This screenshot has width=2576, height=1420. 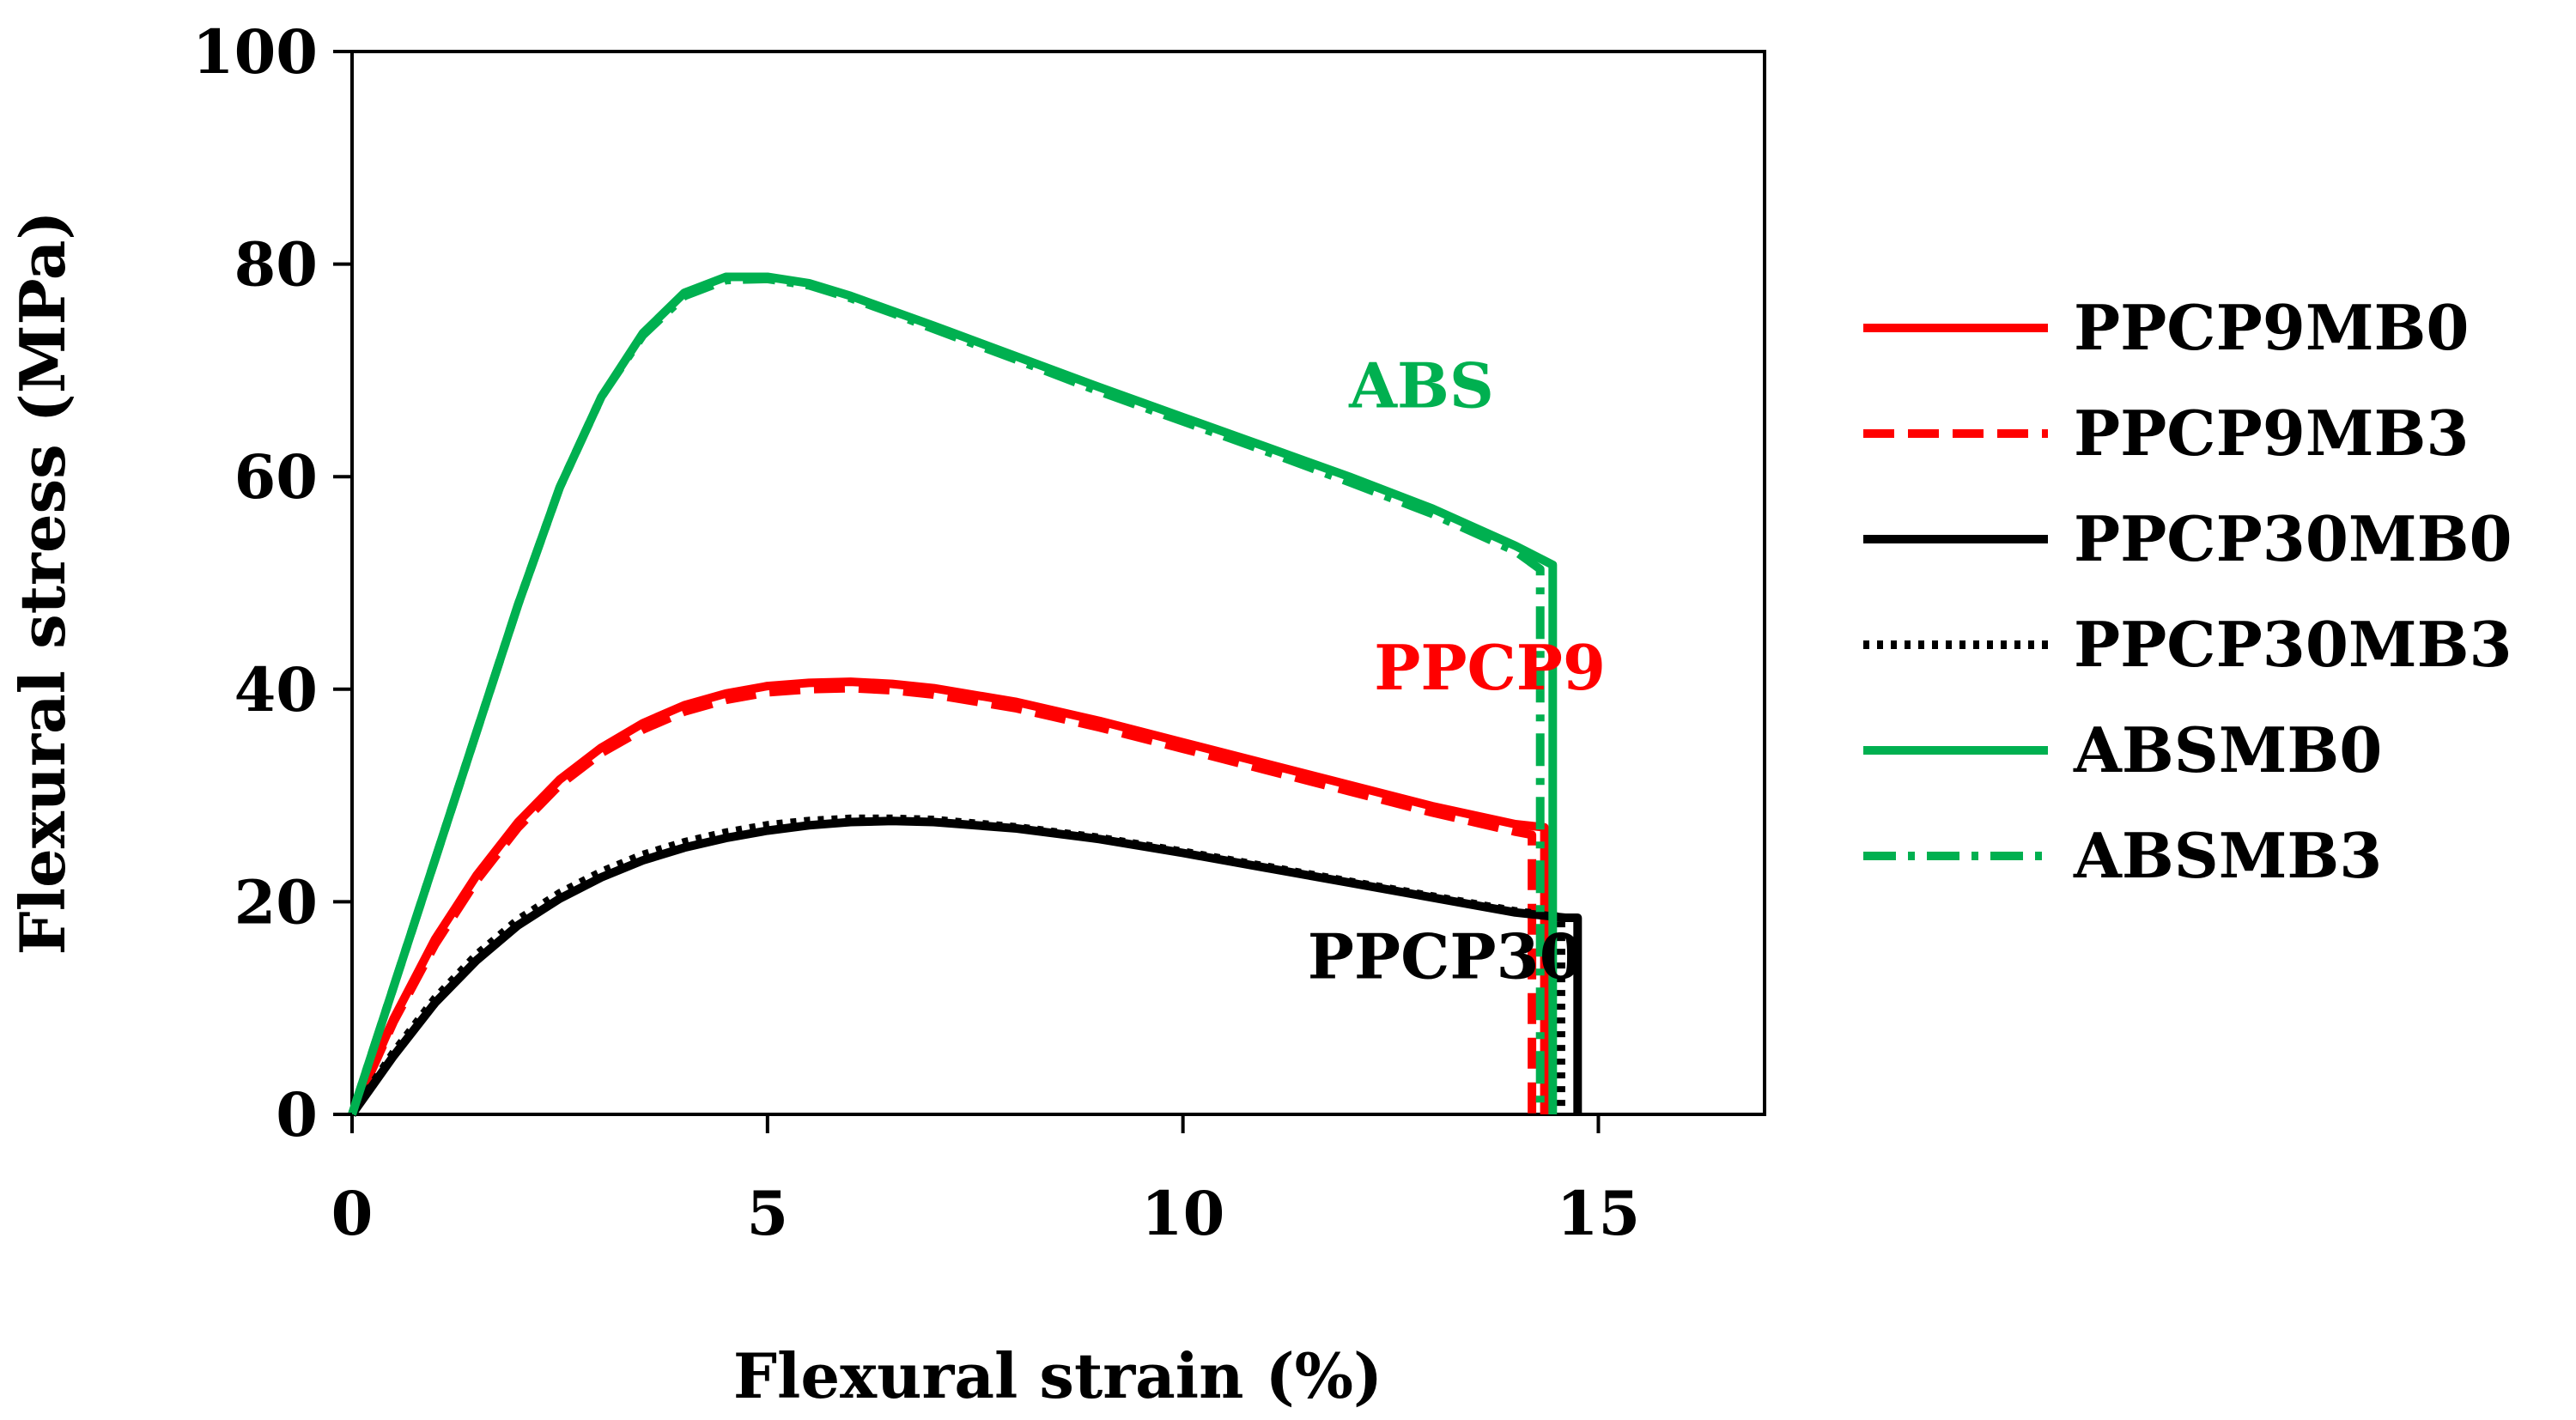 What do you see at coordinates (1057, 1375) in the screenshot?
I see `x-axis-title: Flexural strain (%)` at bounding box center [1057, 1375].